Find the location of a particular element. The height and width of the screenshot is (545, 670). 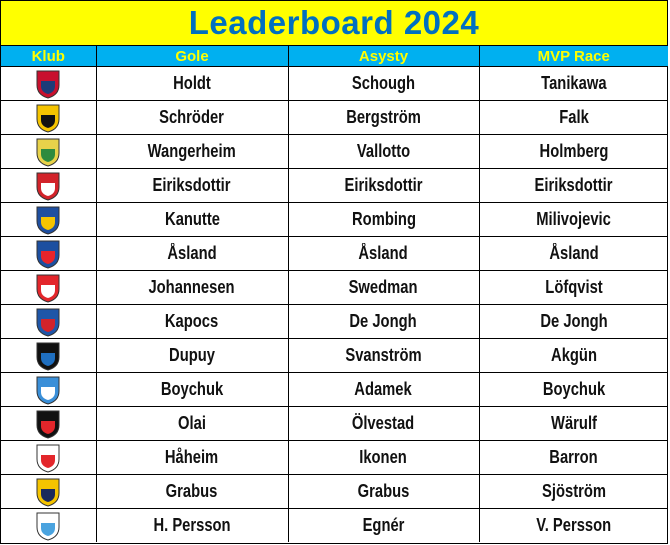

kristianstad-crest-icon is located at coordinates (48, 186).